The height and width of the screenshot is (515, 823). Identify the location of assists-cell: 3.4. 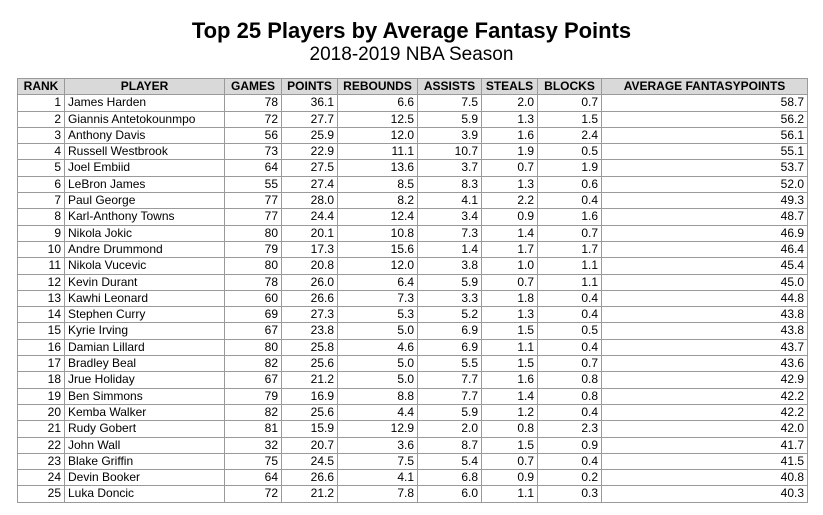
(449, 217).